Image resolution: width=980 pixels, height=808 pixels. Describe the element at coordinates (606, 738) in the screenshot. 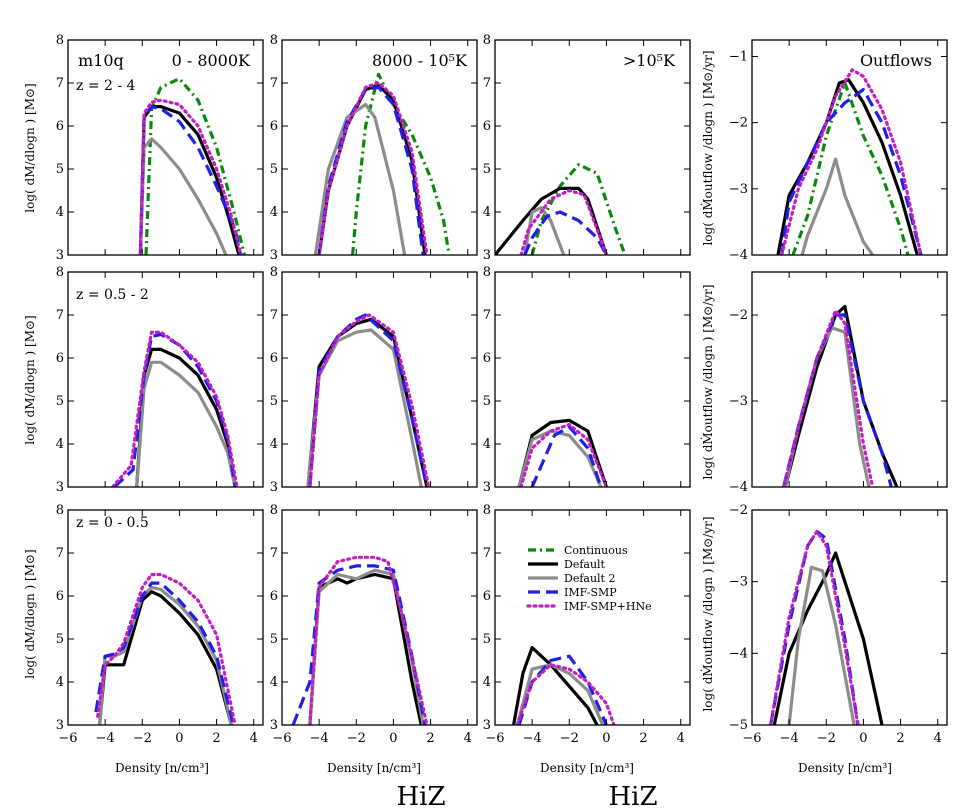

I see `x-tick-label: 0` at that location.